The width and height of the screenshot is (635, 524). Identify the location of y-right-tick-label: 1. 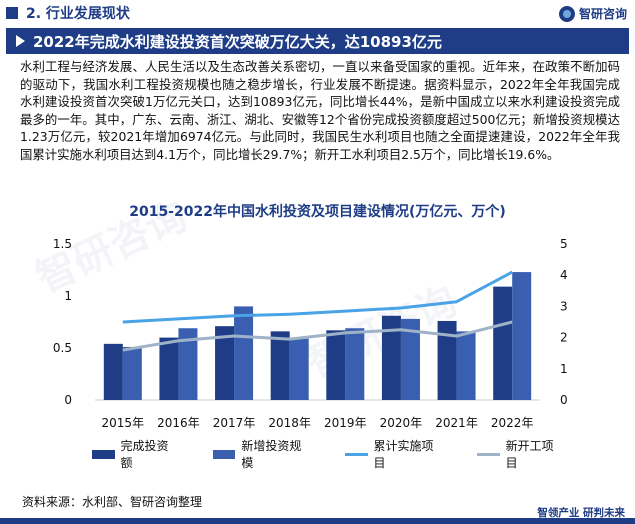
(564, 369).